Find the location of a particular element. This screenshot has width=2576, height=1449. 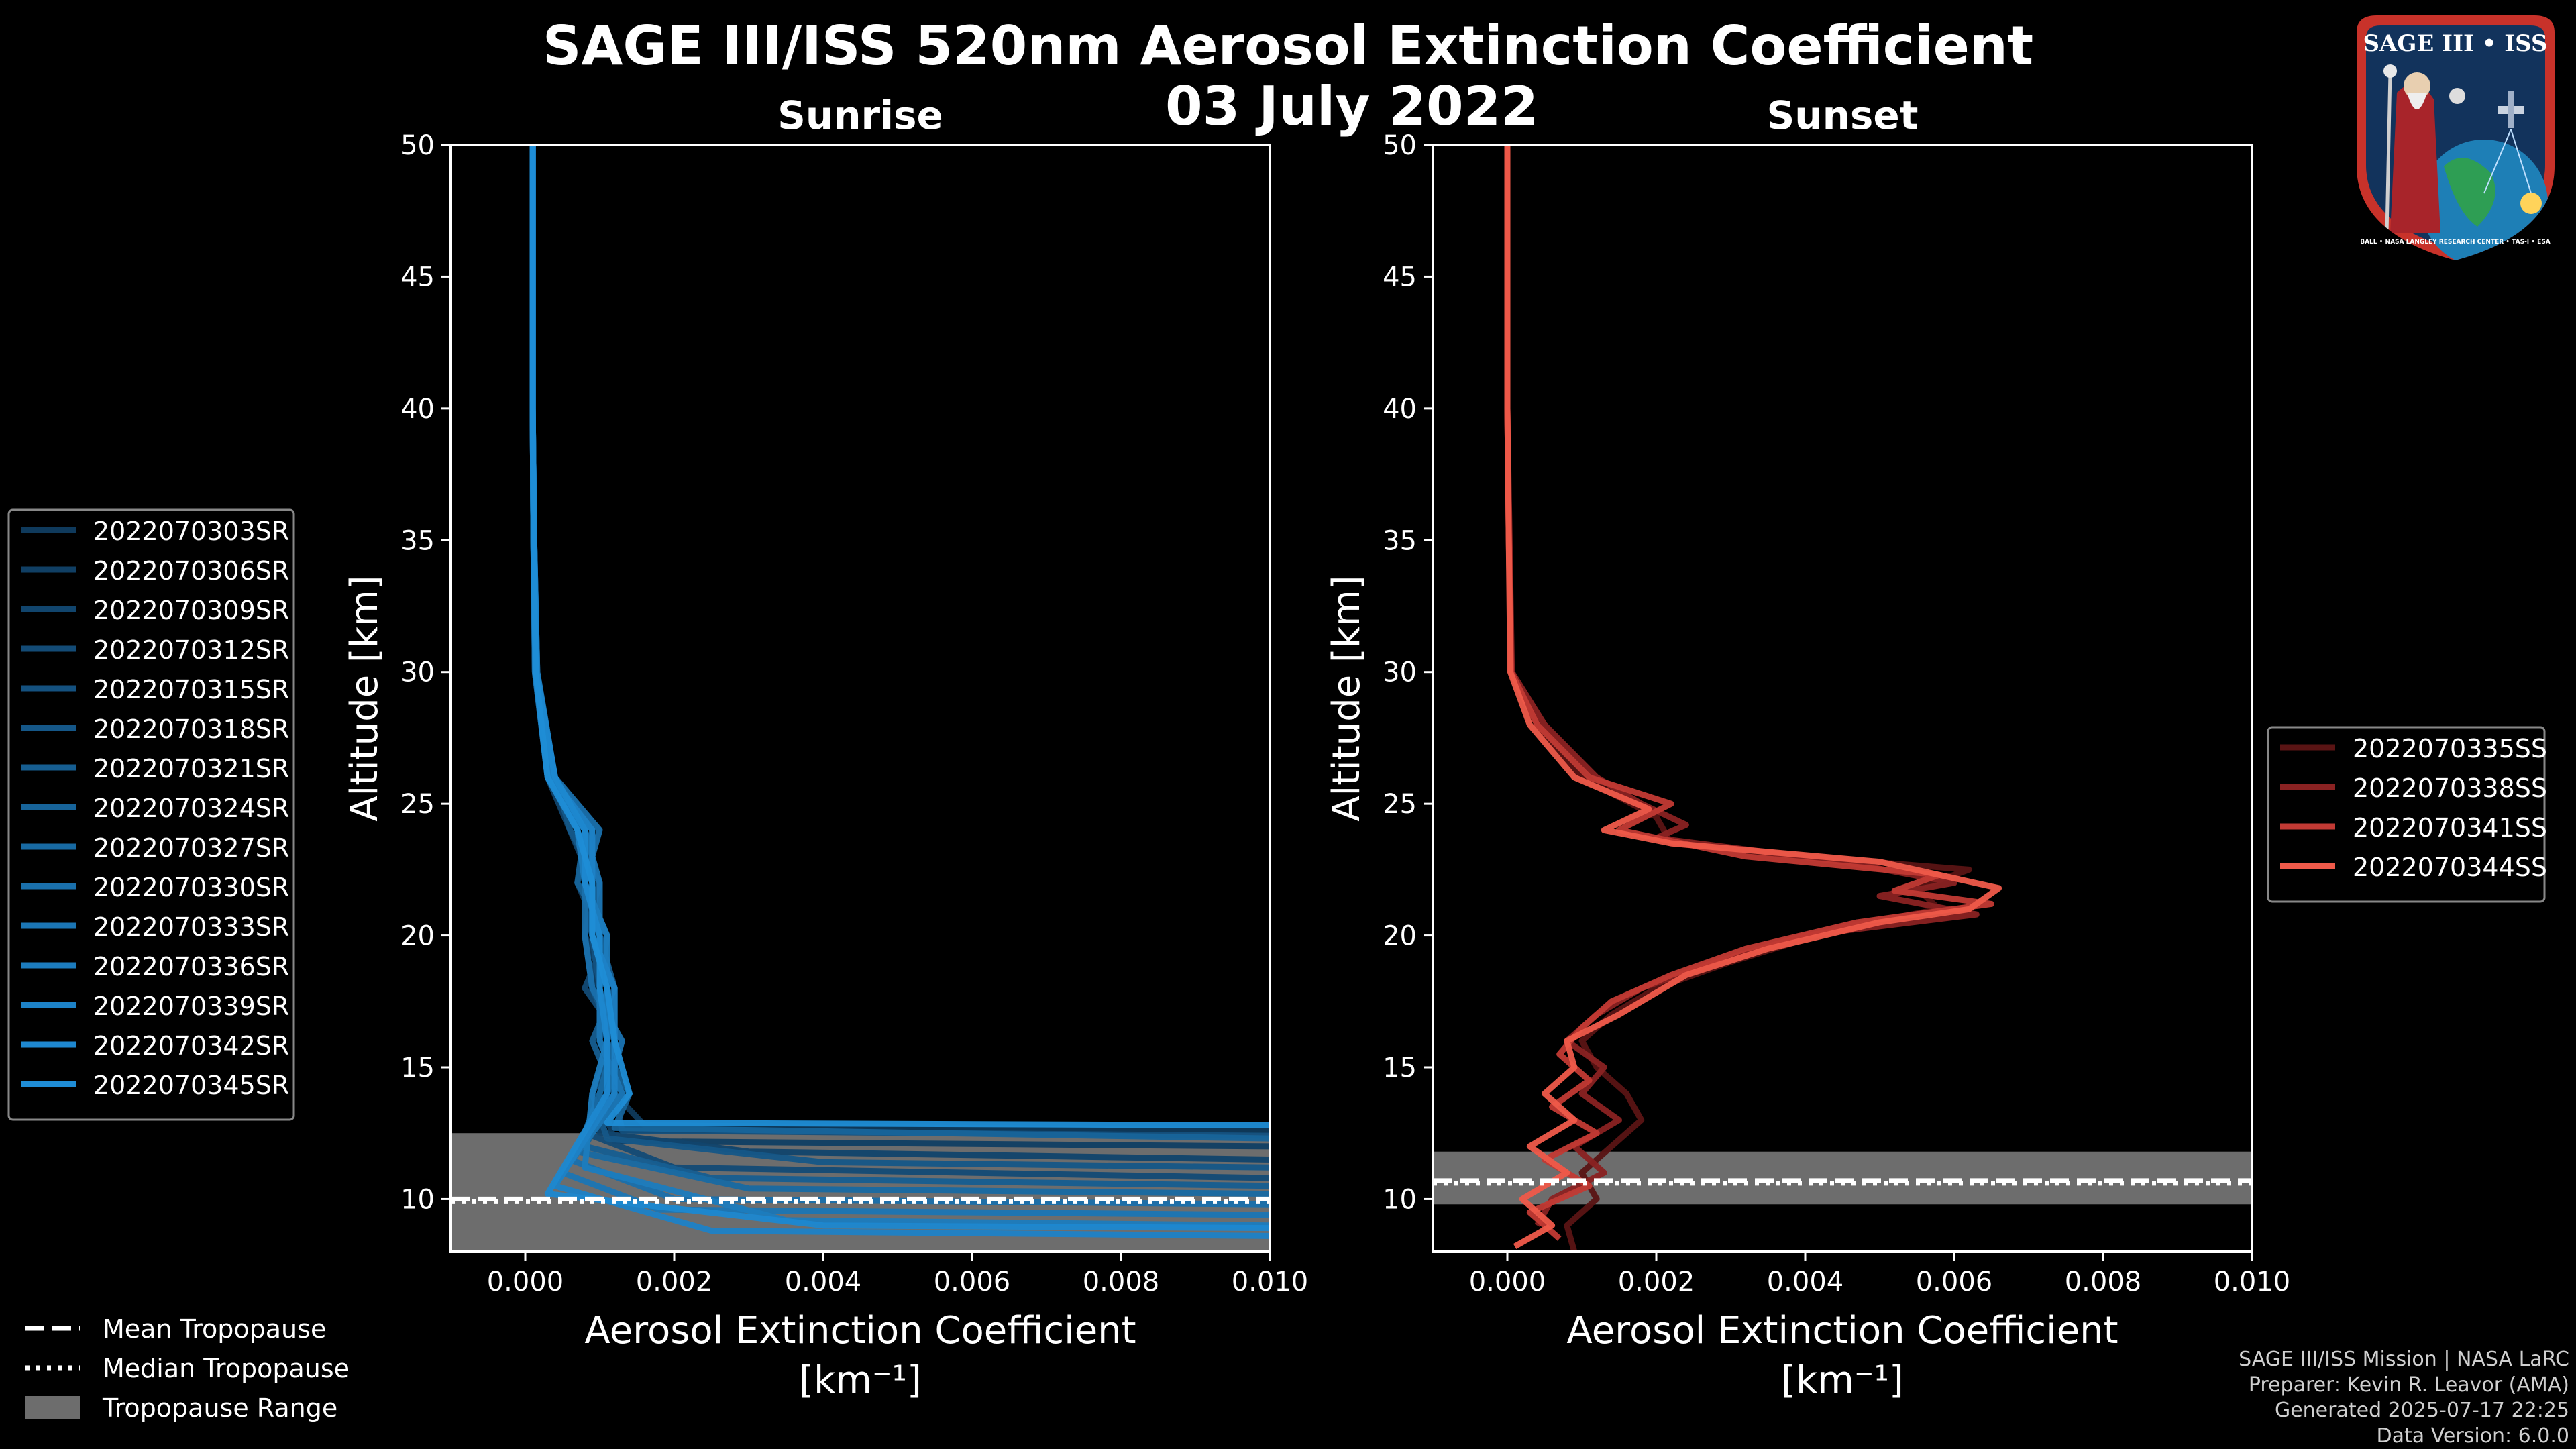

panel-subtitle: Sunrise is located at coordinates (860, 115).